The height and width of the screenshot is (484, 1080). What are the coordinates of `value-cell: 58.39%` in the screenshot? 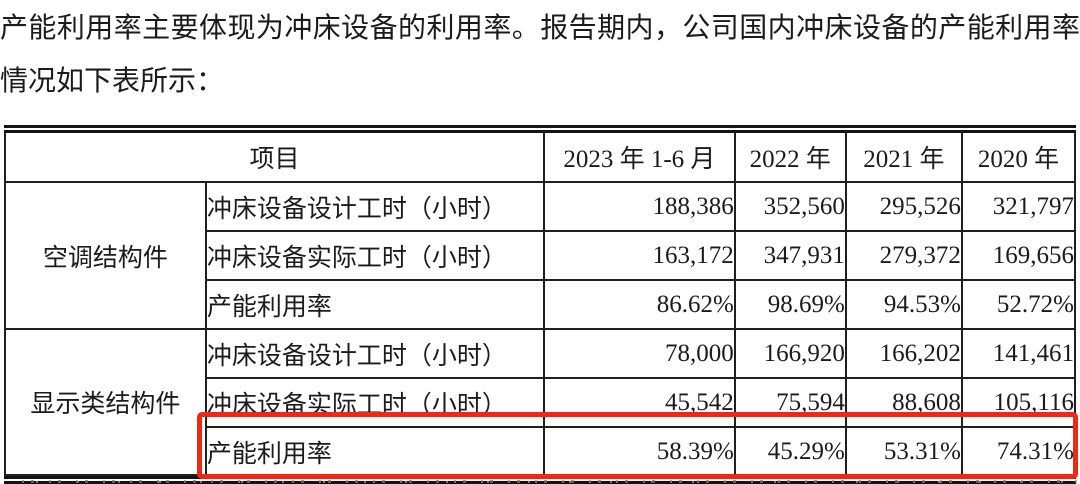 It's located at (639, 450).